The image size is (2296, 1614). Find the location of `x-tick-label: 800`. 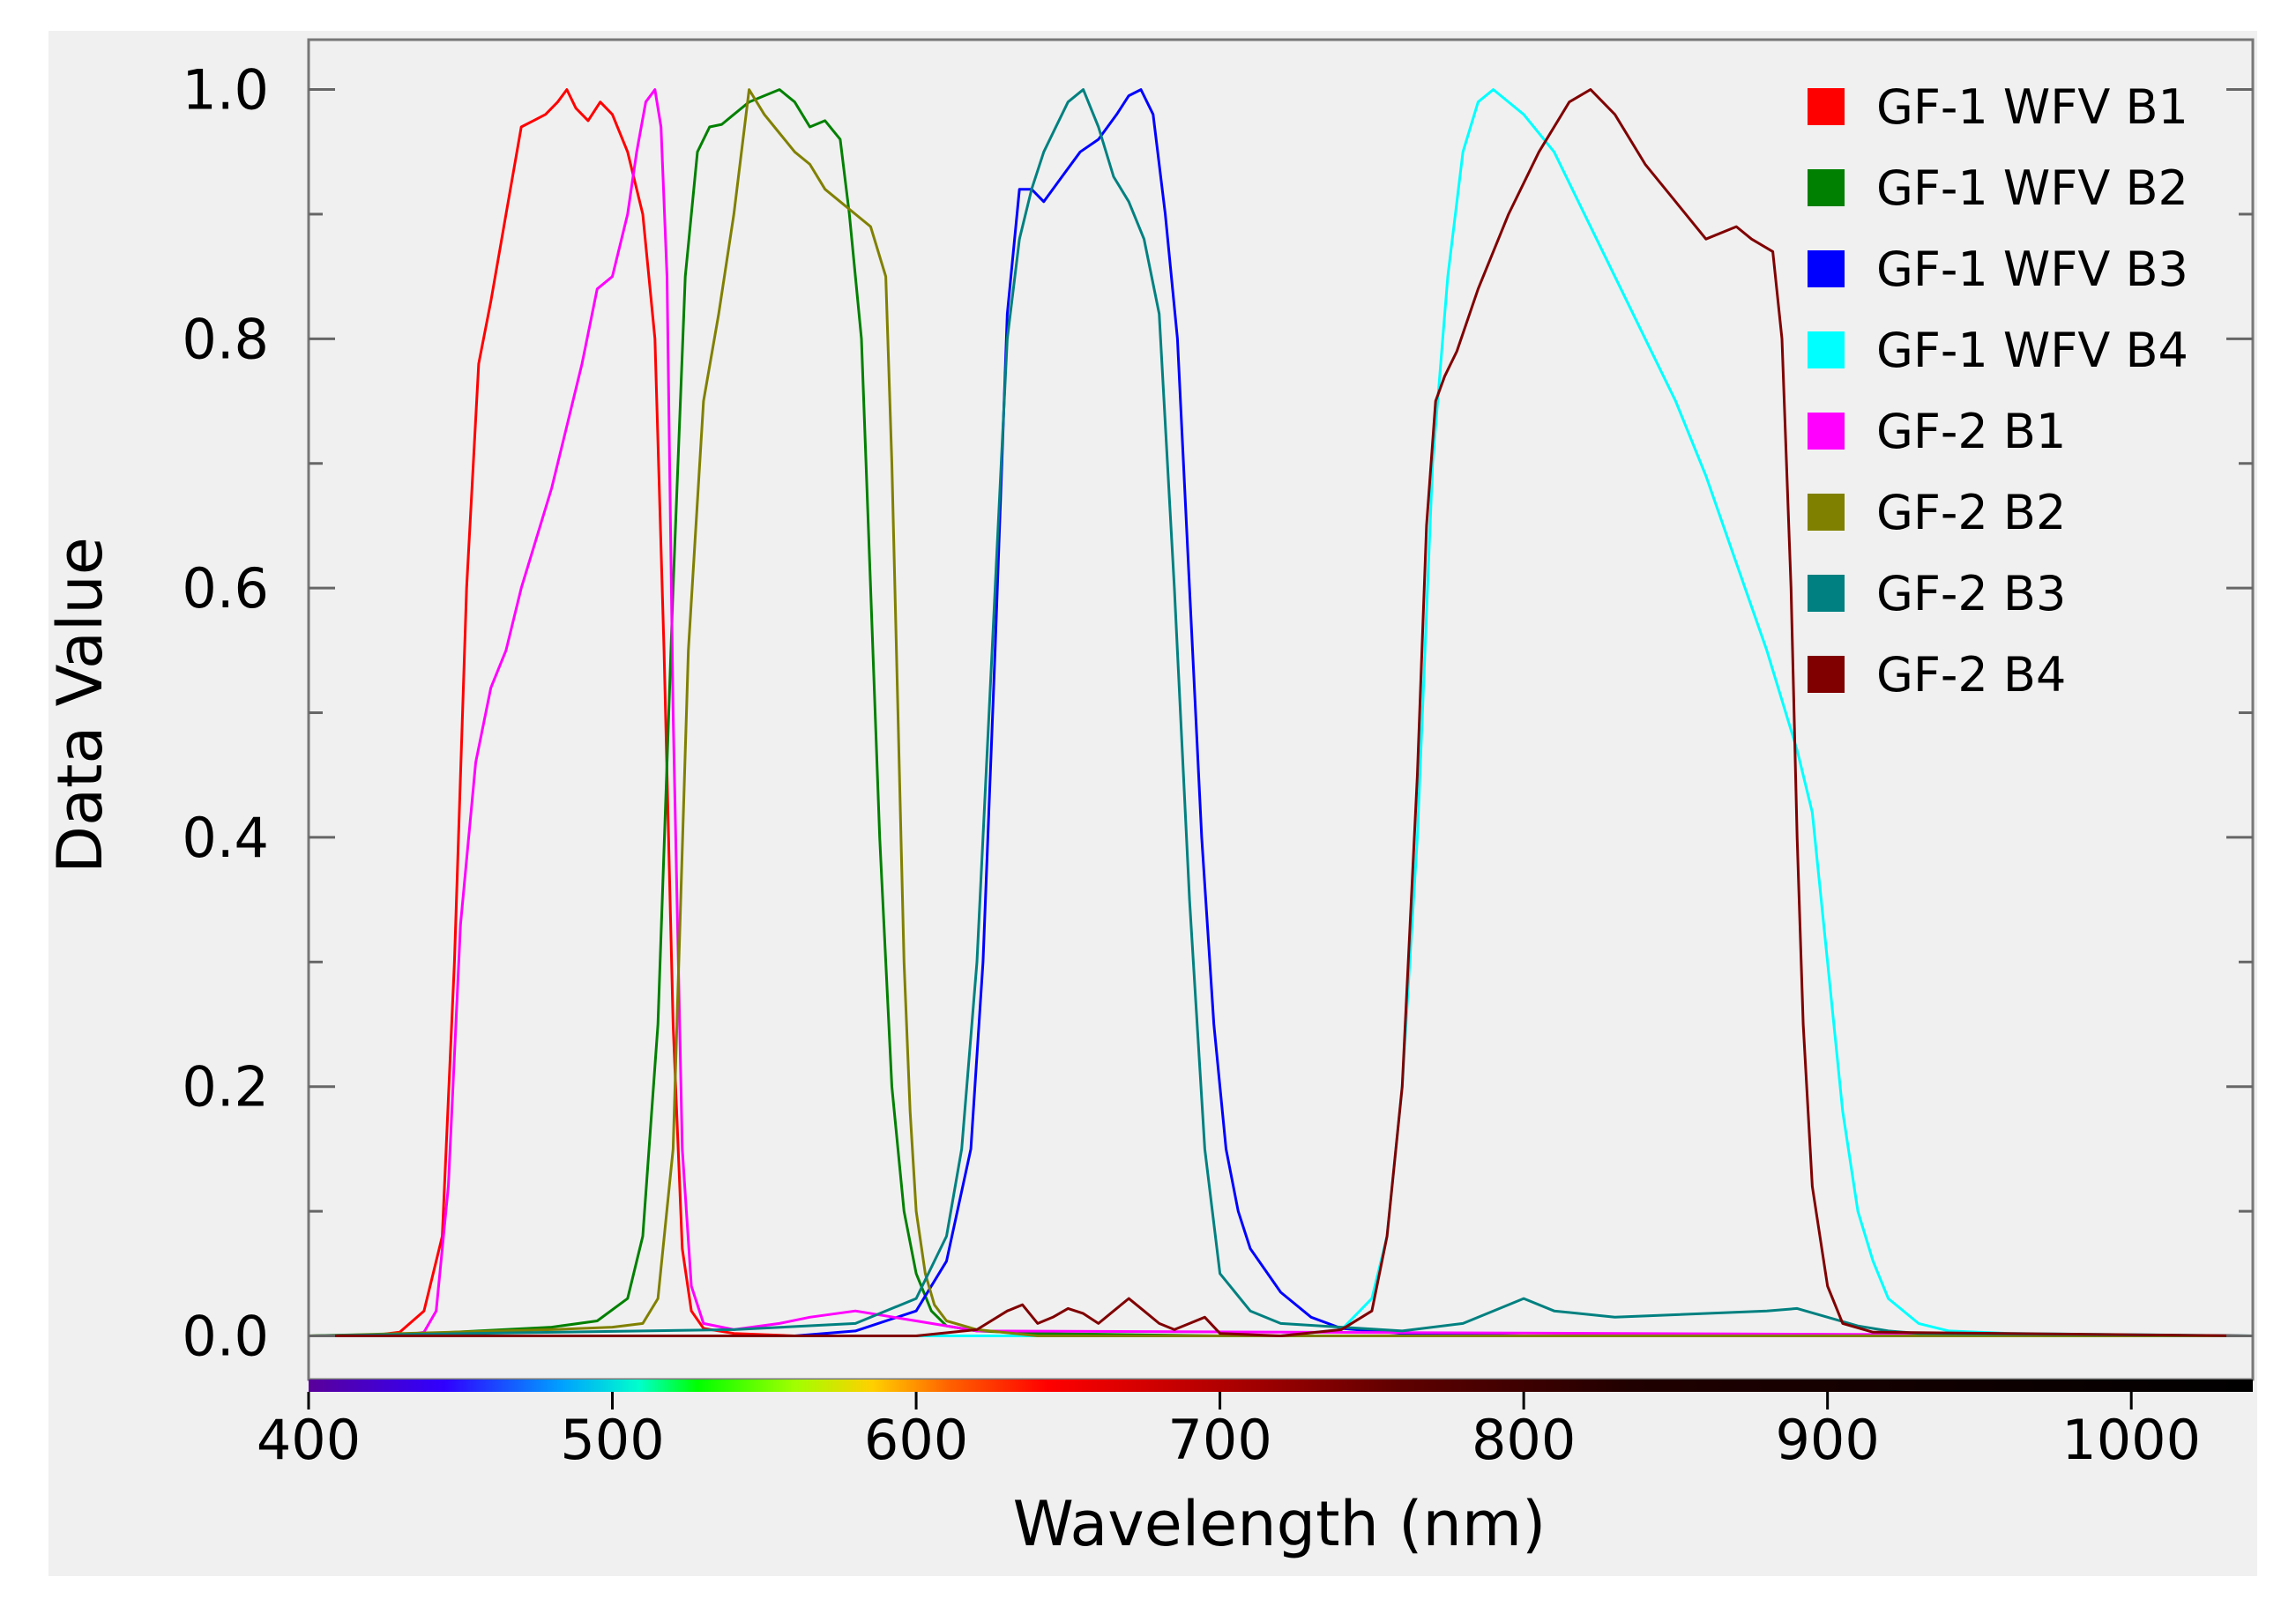

x-tick-label: 800 is located at coordinates (1524, 1440).